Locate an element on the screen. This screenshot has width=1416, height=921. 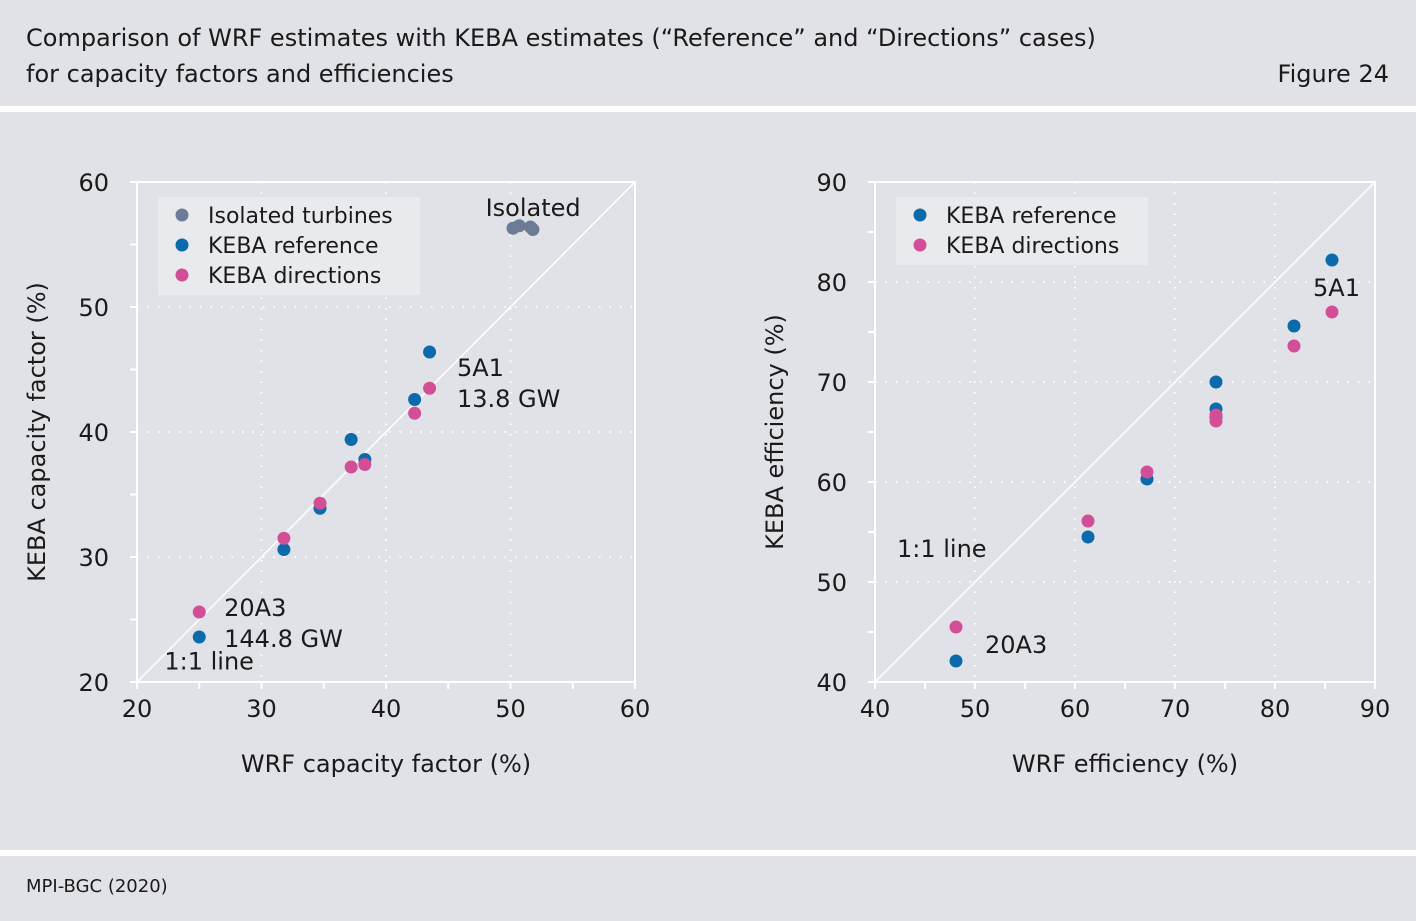
y-tick-label: 70 is located at coordinates (831, 383).